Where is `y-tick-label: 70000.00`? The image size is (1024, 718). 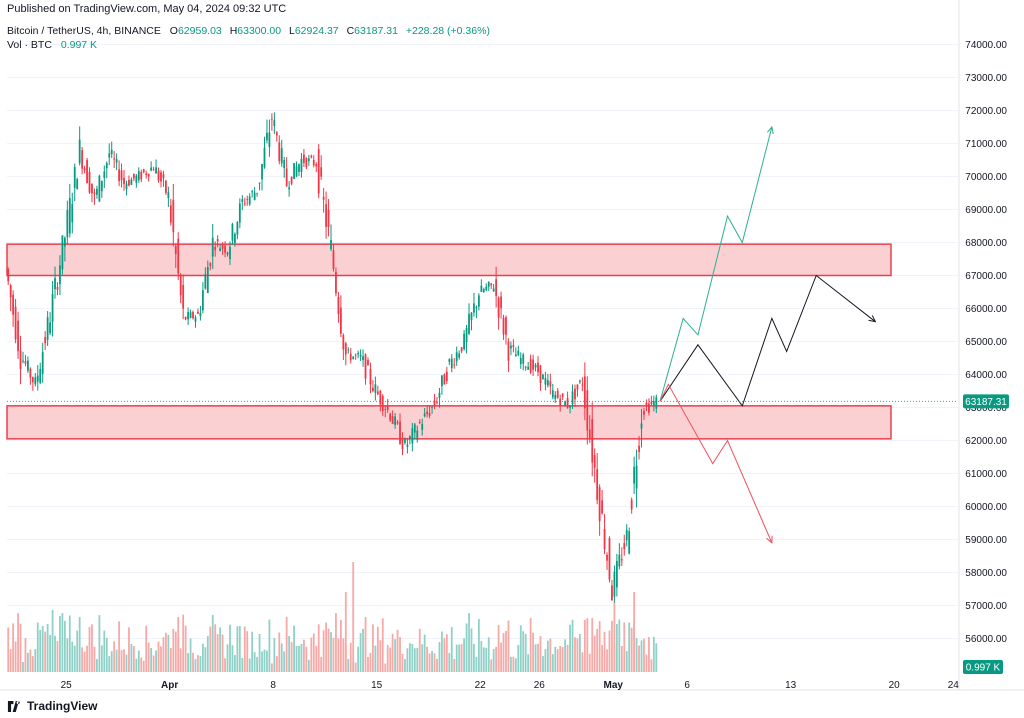
y-tick-label: 70000.00 is located at coordinates (986, 177).